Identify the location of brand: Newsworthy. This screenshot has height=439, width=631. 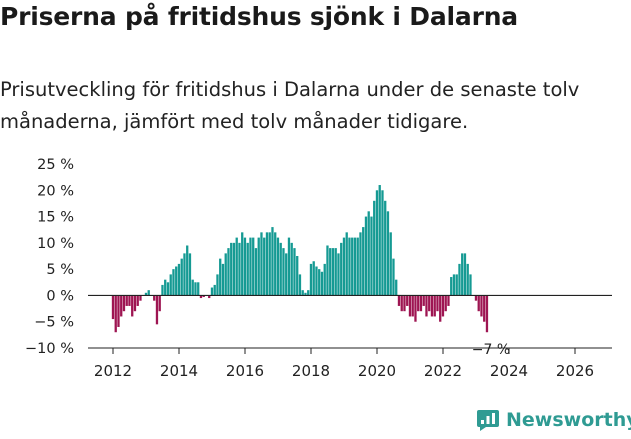
(553, 420).